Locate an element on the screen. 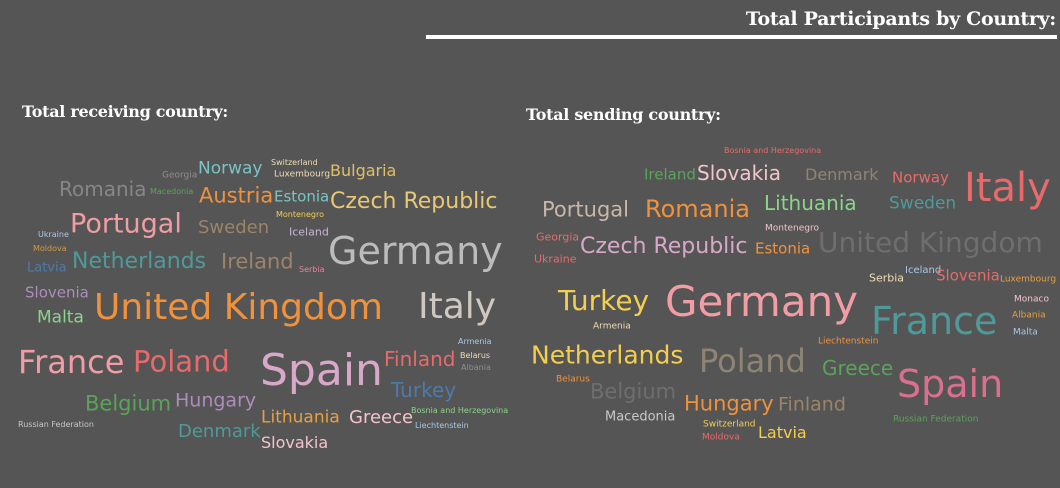  receiving-word-latvia: Latvia is located at coordinates (47, 268).